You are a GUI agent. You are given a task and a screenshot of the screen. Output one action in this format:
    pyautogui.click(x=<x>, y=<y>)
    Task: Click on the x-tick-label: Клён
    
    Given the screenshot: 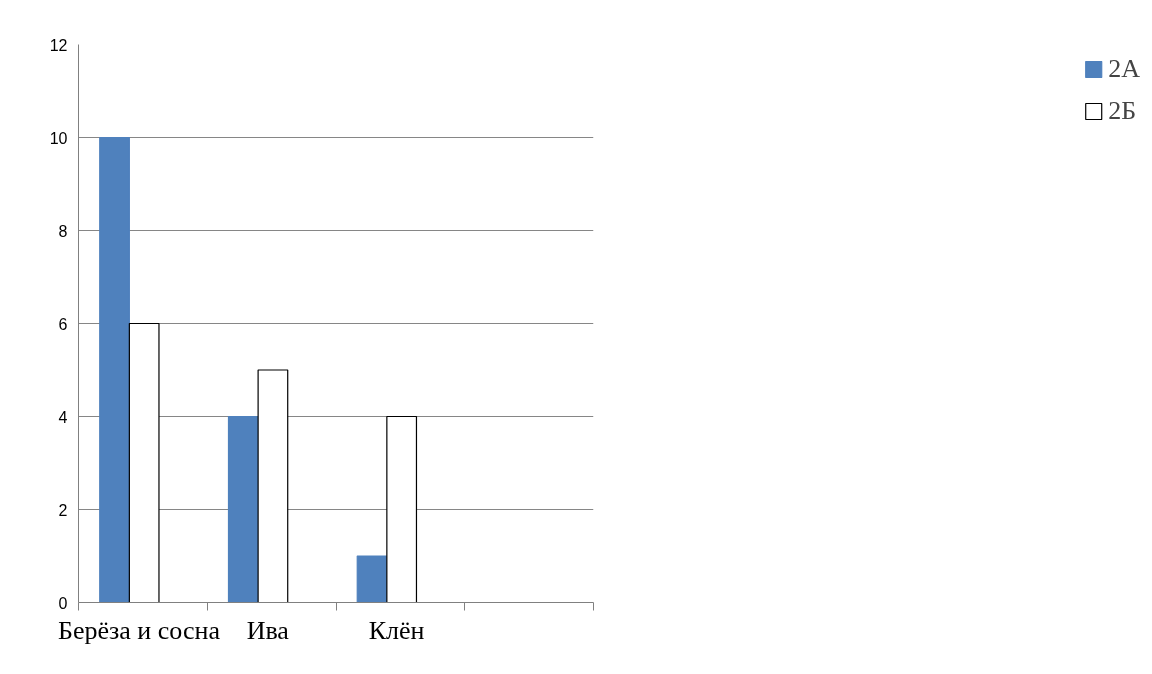 What is the action you would take?
    pyautogui.click(x=396, y=630)
    